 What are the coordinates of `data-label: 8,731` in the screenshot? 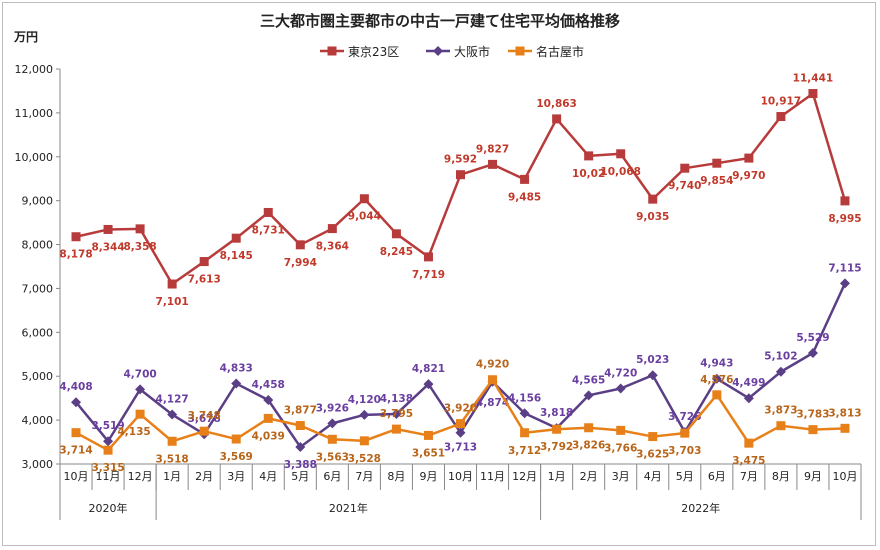 It's located at (268, 230).